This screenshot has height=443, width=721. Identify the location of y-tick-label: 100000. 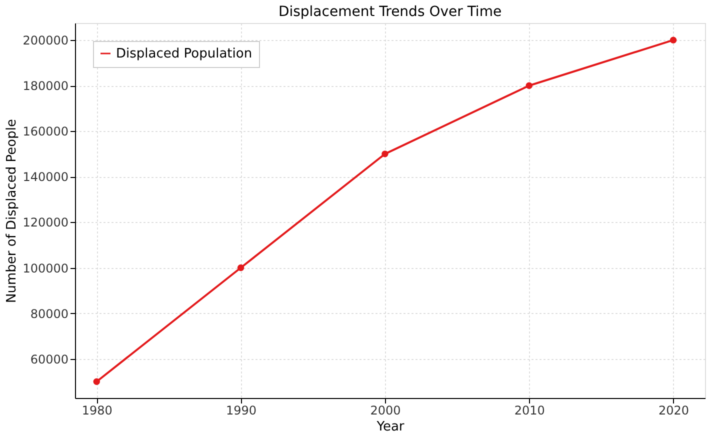
(45, 268).